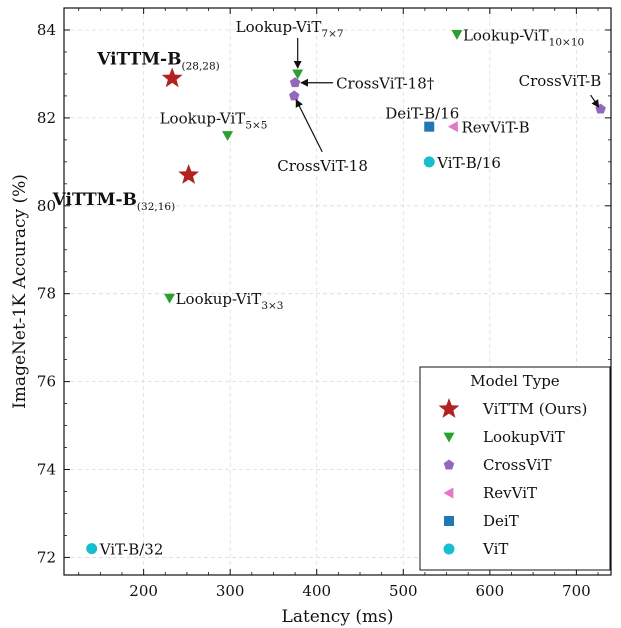 This screenshot has width=621, height=628. Describe the element at coordinates (449, 549) in the screenshot. I see `legend-marker-vit` at that location.